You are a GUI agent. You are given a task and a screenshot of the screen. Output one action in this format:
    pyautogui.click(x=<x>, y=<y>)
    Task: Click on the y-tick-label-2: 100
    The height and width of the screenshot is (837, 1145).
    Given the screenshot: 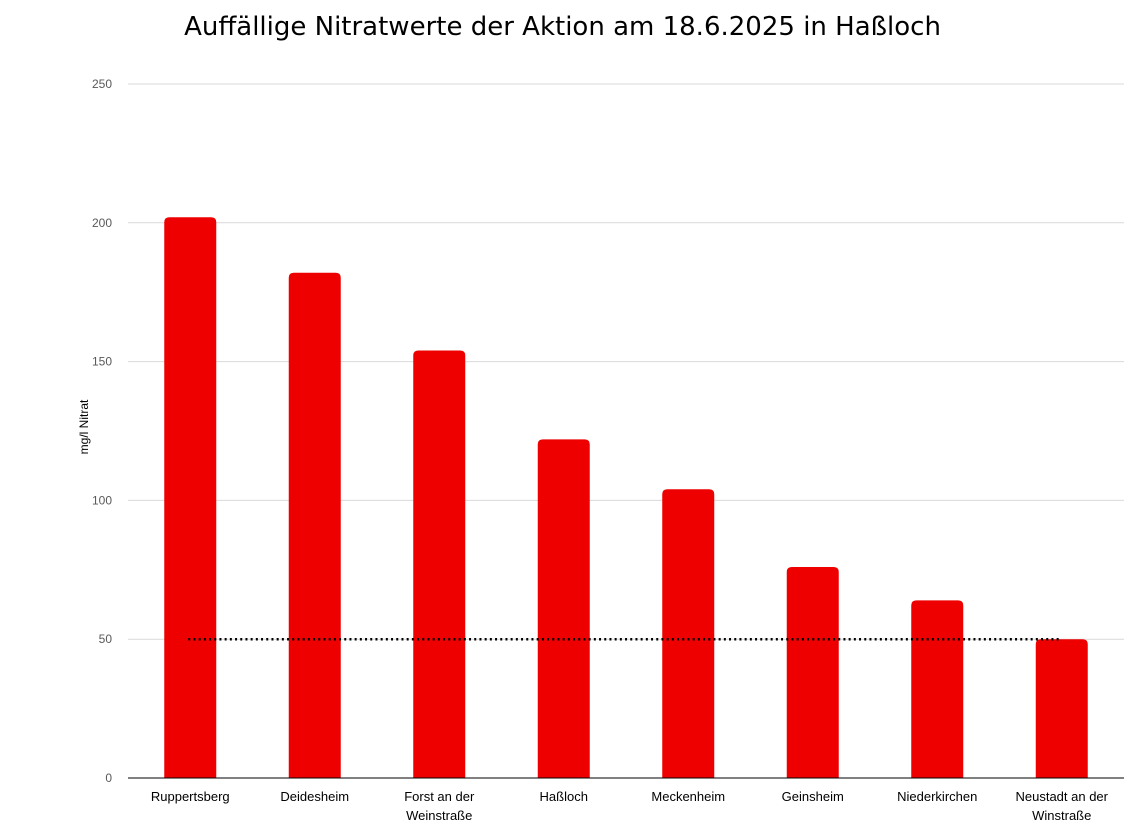 What is the action you would take?
    pyautogui.click(x=102, y=500)
    